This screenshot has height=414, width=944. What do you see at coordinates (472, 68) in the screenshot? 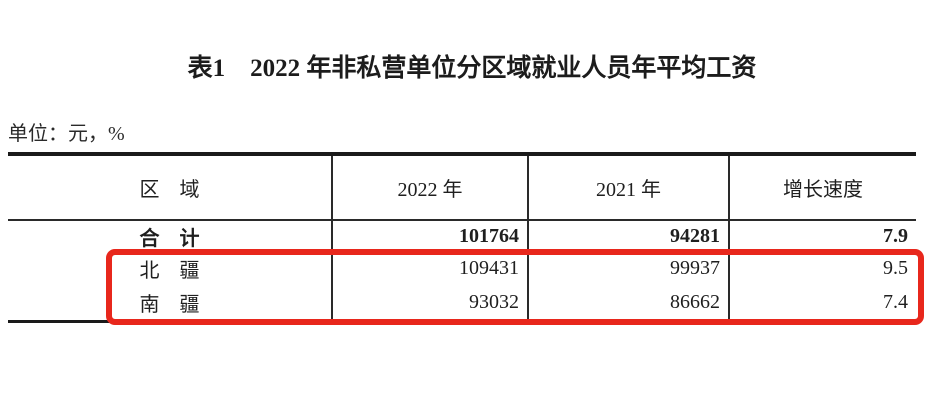
I see `table-title: 表1 2022 年非私营单位分区域就业人员年平均工资` at bounding box center [472, 68].